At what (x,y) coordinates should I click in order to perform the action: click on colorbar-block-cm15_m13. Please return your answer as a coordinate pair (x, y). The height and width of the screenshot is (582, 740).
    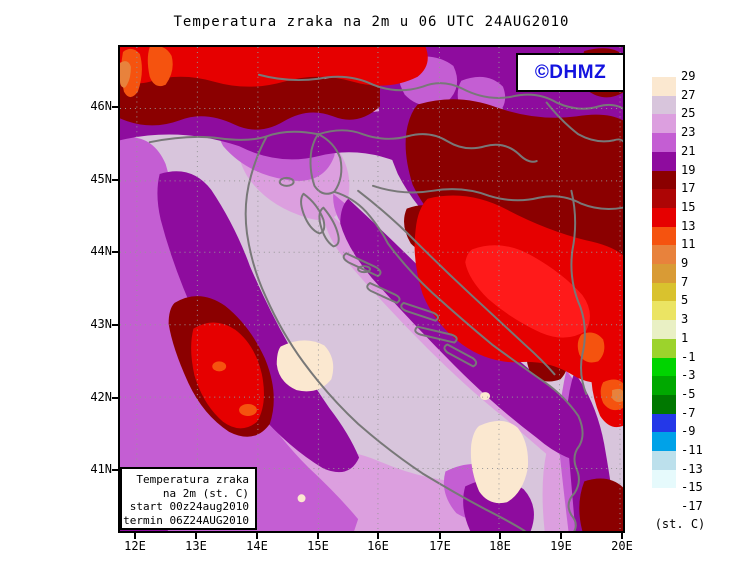
    Looking at the image, I should click on (664, 479).